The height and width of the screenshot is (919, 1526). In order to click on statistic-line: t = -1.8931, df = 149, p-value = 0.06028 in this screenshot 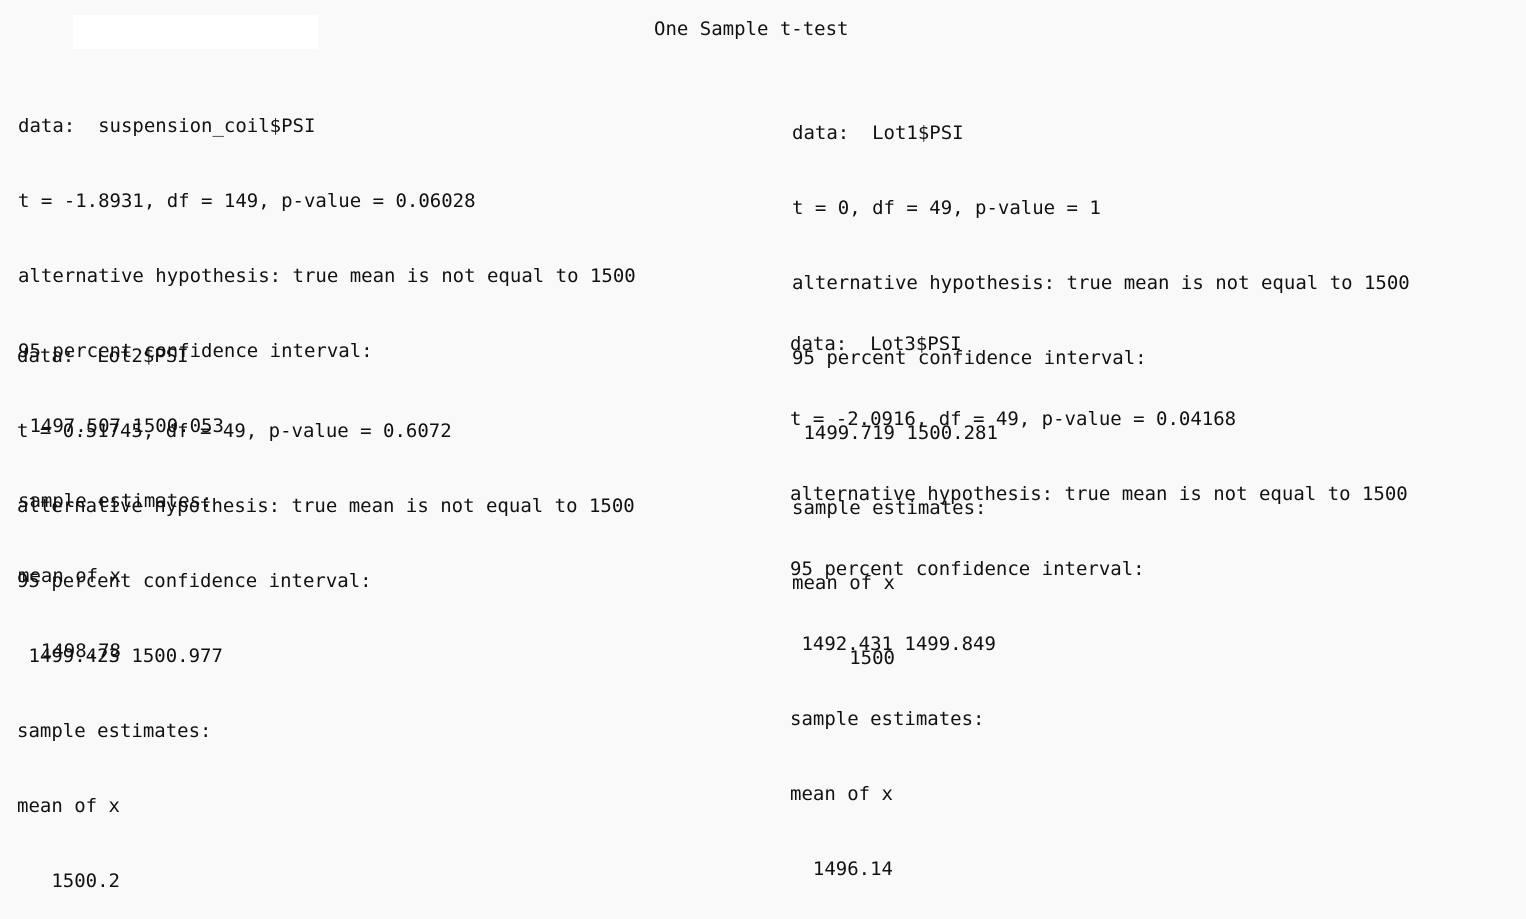, I will do `click(247, 201)`.